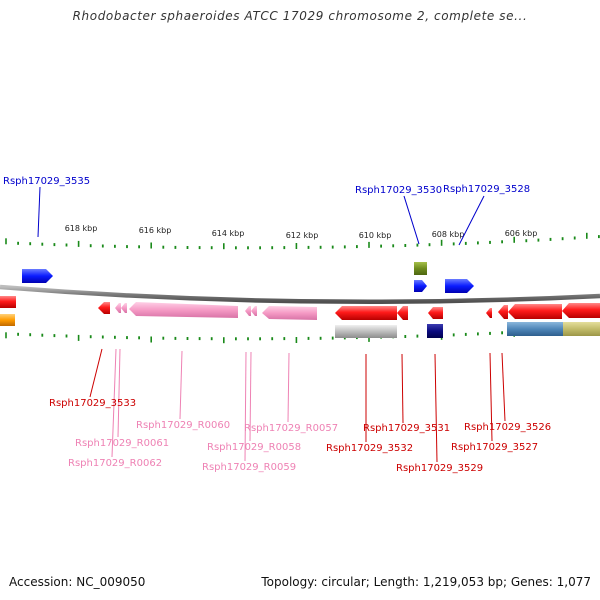 The width and height of the screenshot is (600, 600). What do you see at coordinates (581, 329) in the screenshot?
I see `feature-khaki` at bounding box center [581, 329].